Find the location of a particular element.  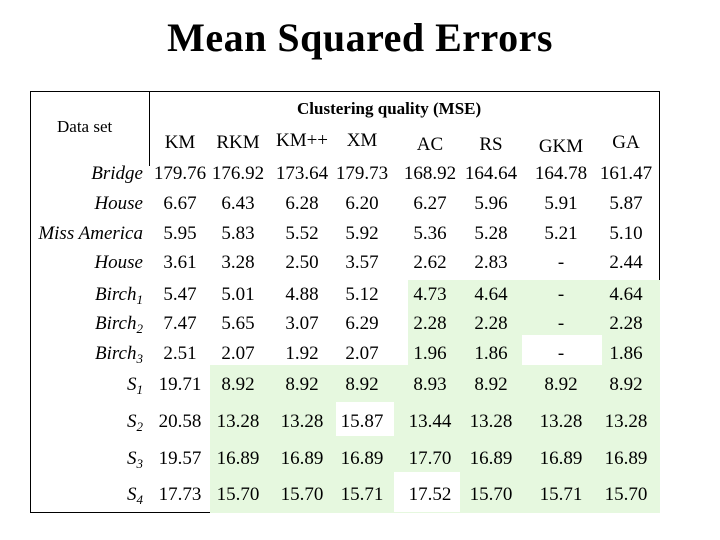

mse-value: 4.73 is located at coordinates (430, 294).